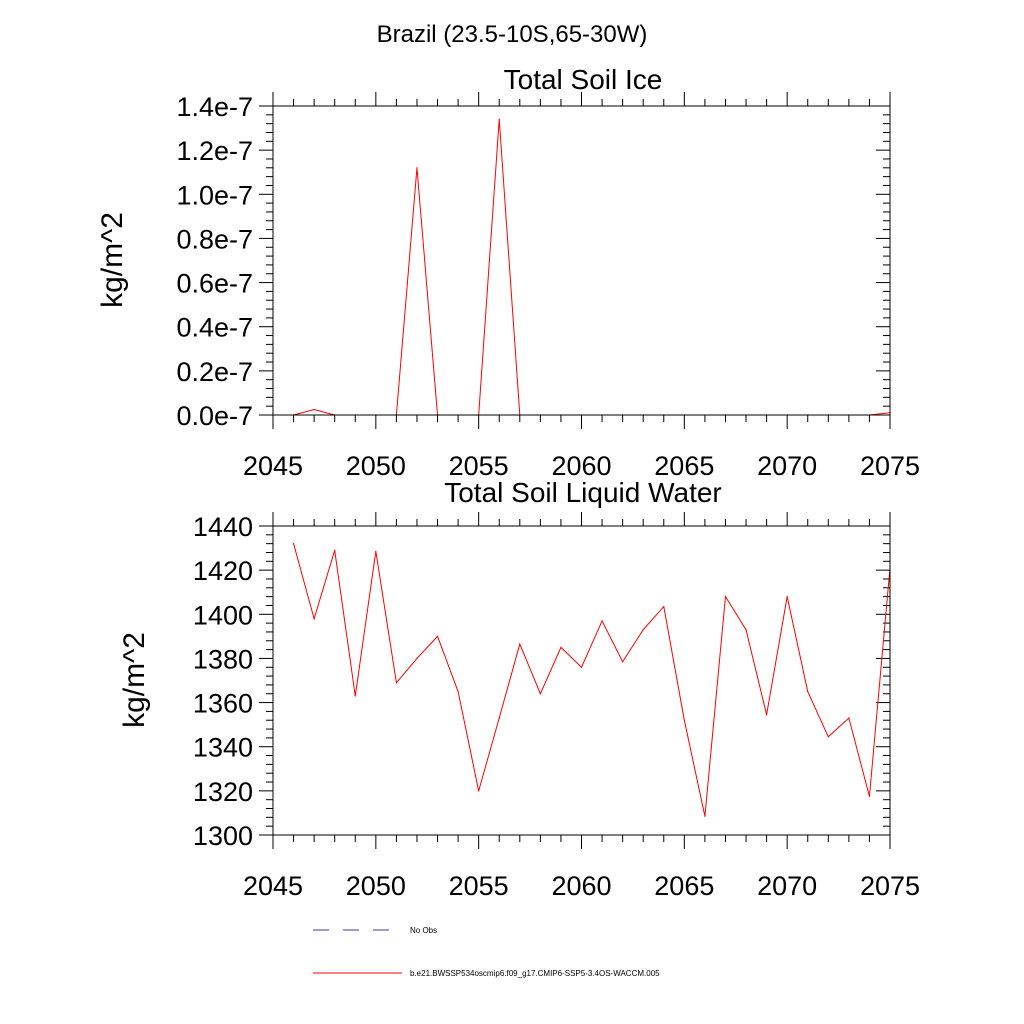 The height and width of the screenshot is (1024, 1024). I want to click on y-tick-label: 1400, so click(223, 615).